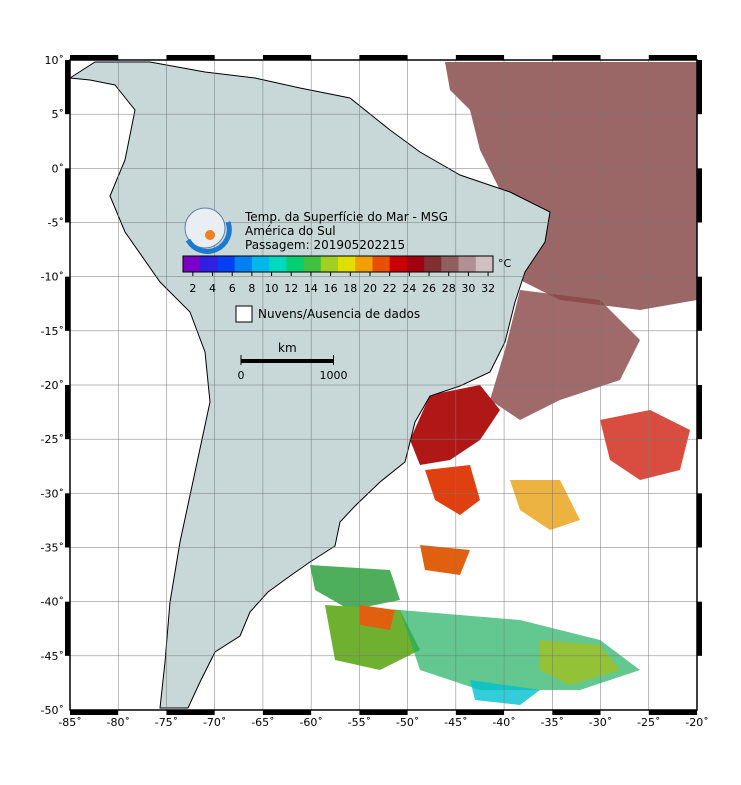 This screenshot has height=785, width=741. Describe the element at coordinates (287, 361) in the screenshot. I see `scale-bar-body` at that location.